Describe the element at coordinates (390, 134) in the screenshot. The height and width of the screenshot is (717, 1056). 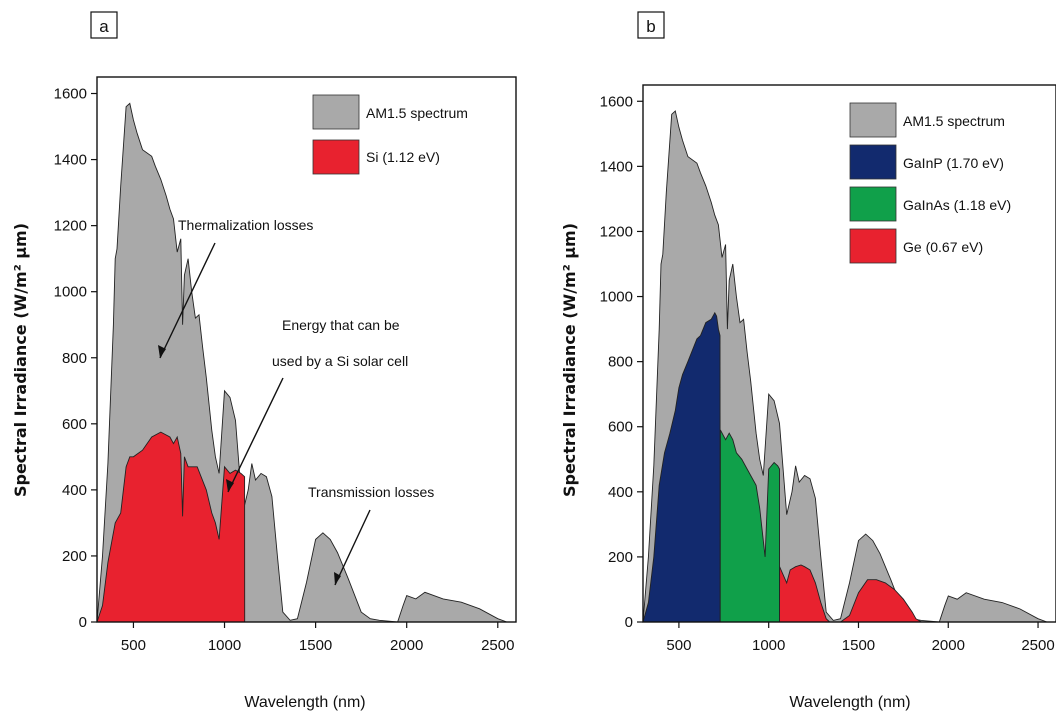
I see `panel-a-legend: AM1.5 spectrum Si (1.12 eV)` at that location.